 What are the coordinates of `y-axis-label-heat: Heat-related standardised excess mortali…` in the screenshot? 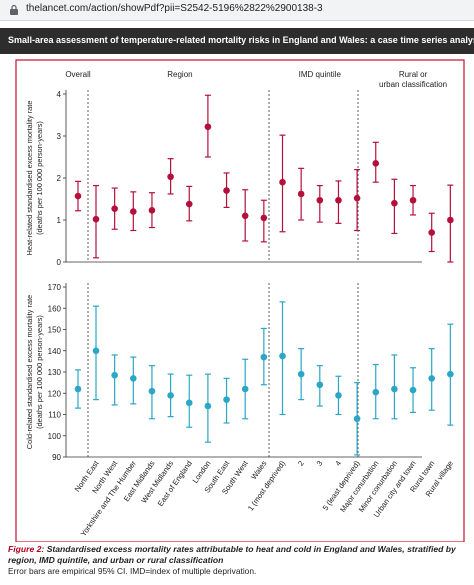 It's located at (34, 178).